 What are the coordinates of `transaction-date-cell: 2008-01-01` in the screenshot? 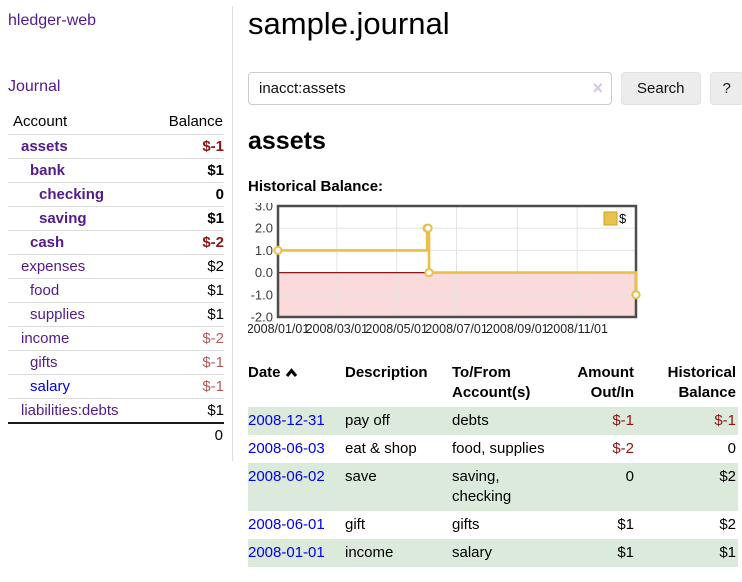 It's located at (296, 553).